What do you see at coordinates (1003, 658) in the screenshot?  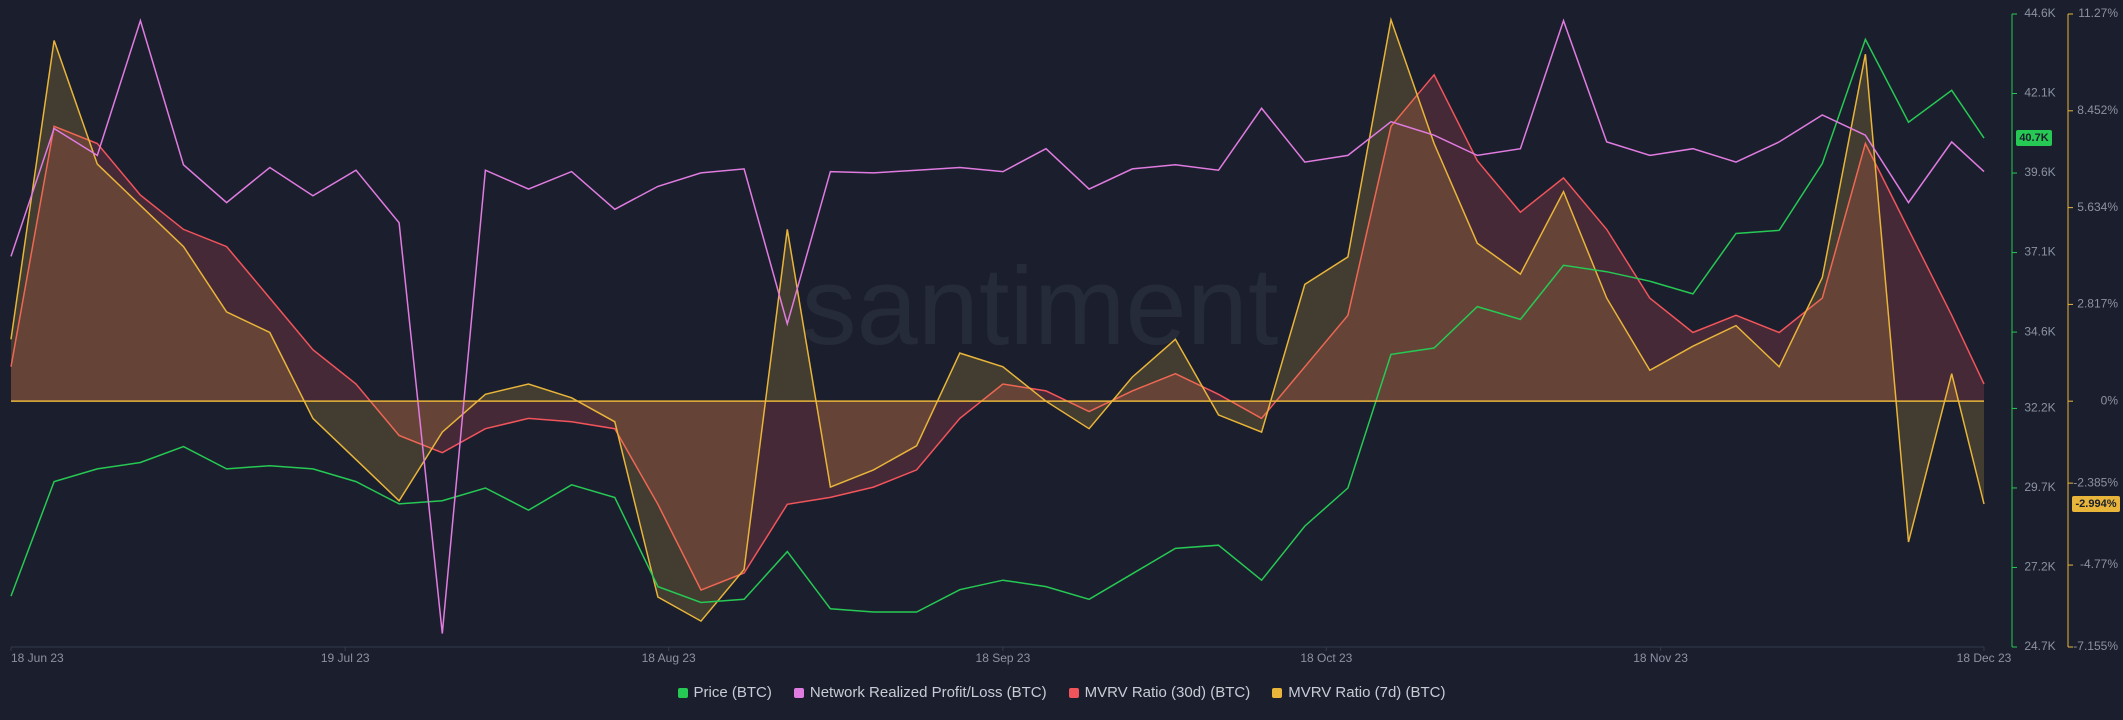 I see `x-tick-label: 18 Sep 23` at bounding box center [1003, 658].